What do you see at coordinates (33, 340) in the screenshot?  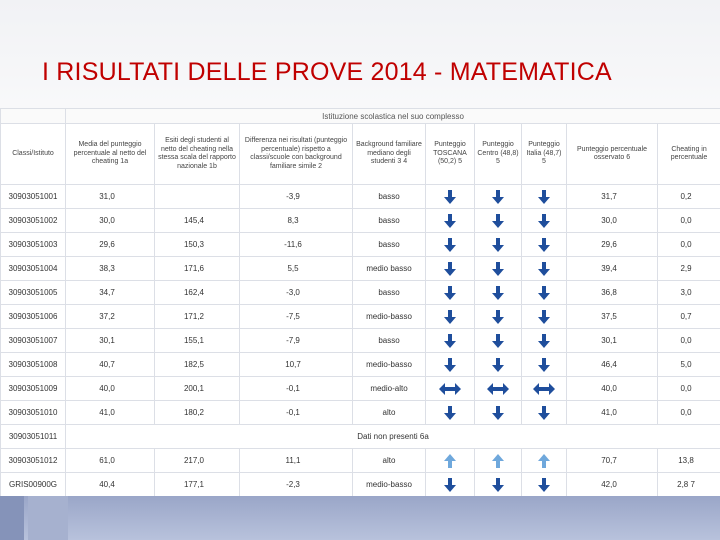 I see `class-code-cell: 30903051007` at bounding box center [33, 340].